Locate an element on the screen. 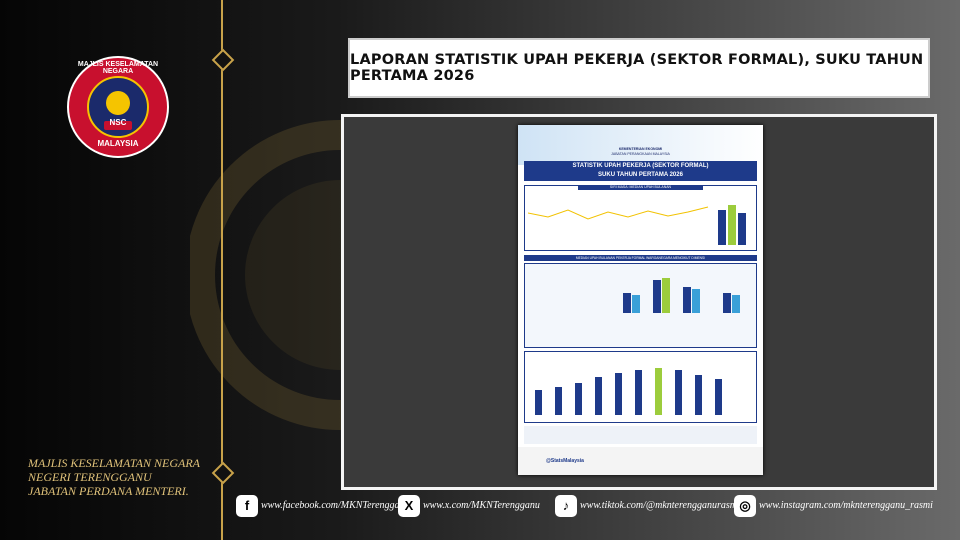  handle: @StatsMalaysia is located at coordinates (565, 461).